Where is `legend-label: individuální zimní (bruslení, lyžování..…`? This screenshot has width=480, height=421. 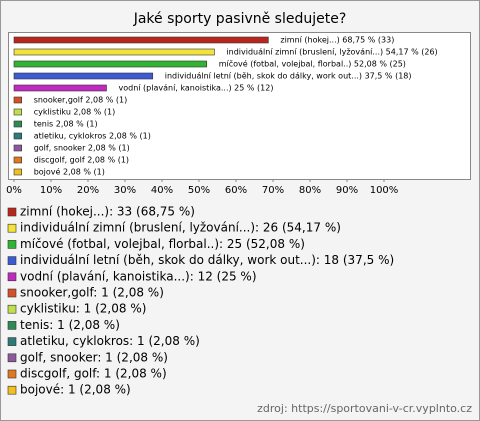 legend-label: individuální zimní (bruslení, lyžování..… is located at coordinates (180, 228).